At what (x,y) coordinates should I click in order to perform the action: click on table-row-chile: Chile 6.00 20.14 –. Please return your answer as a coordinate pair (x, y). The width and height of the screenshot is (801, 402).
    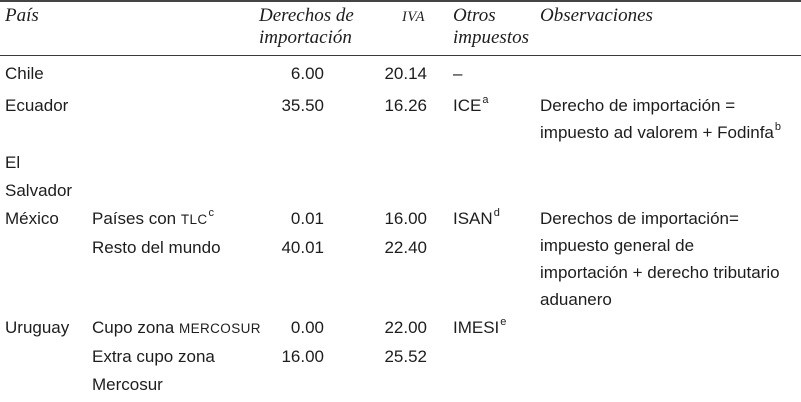
    Looking at the image, I should click on (400, 74).